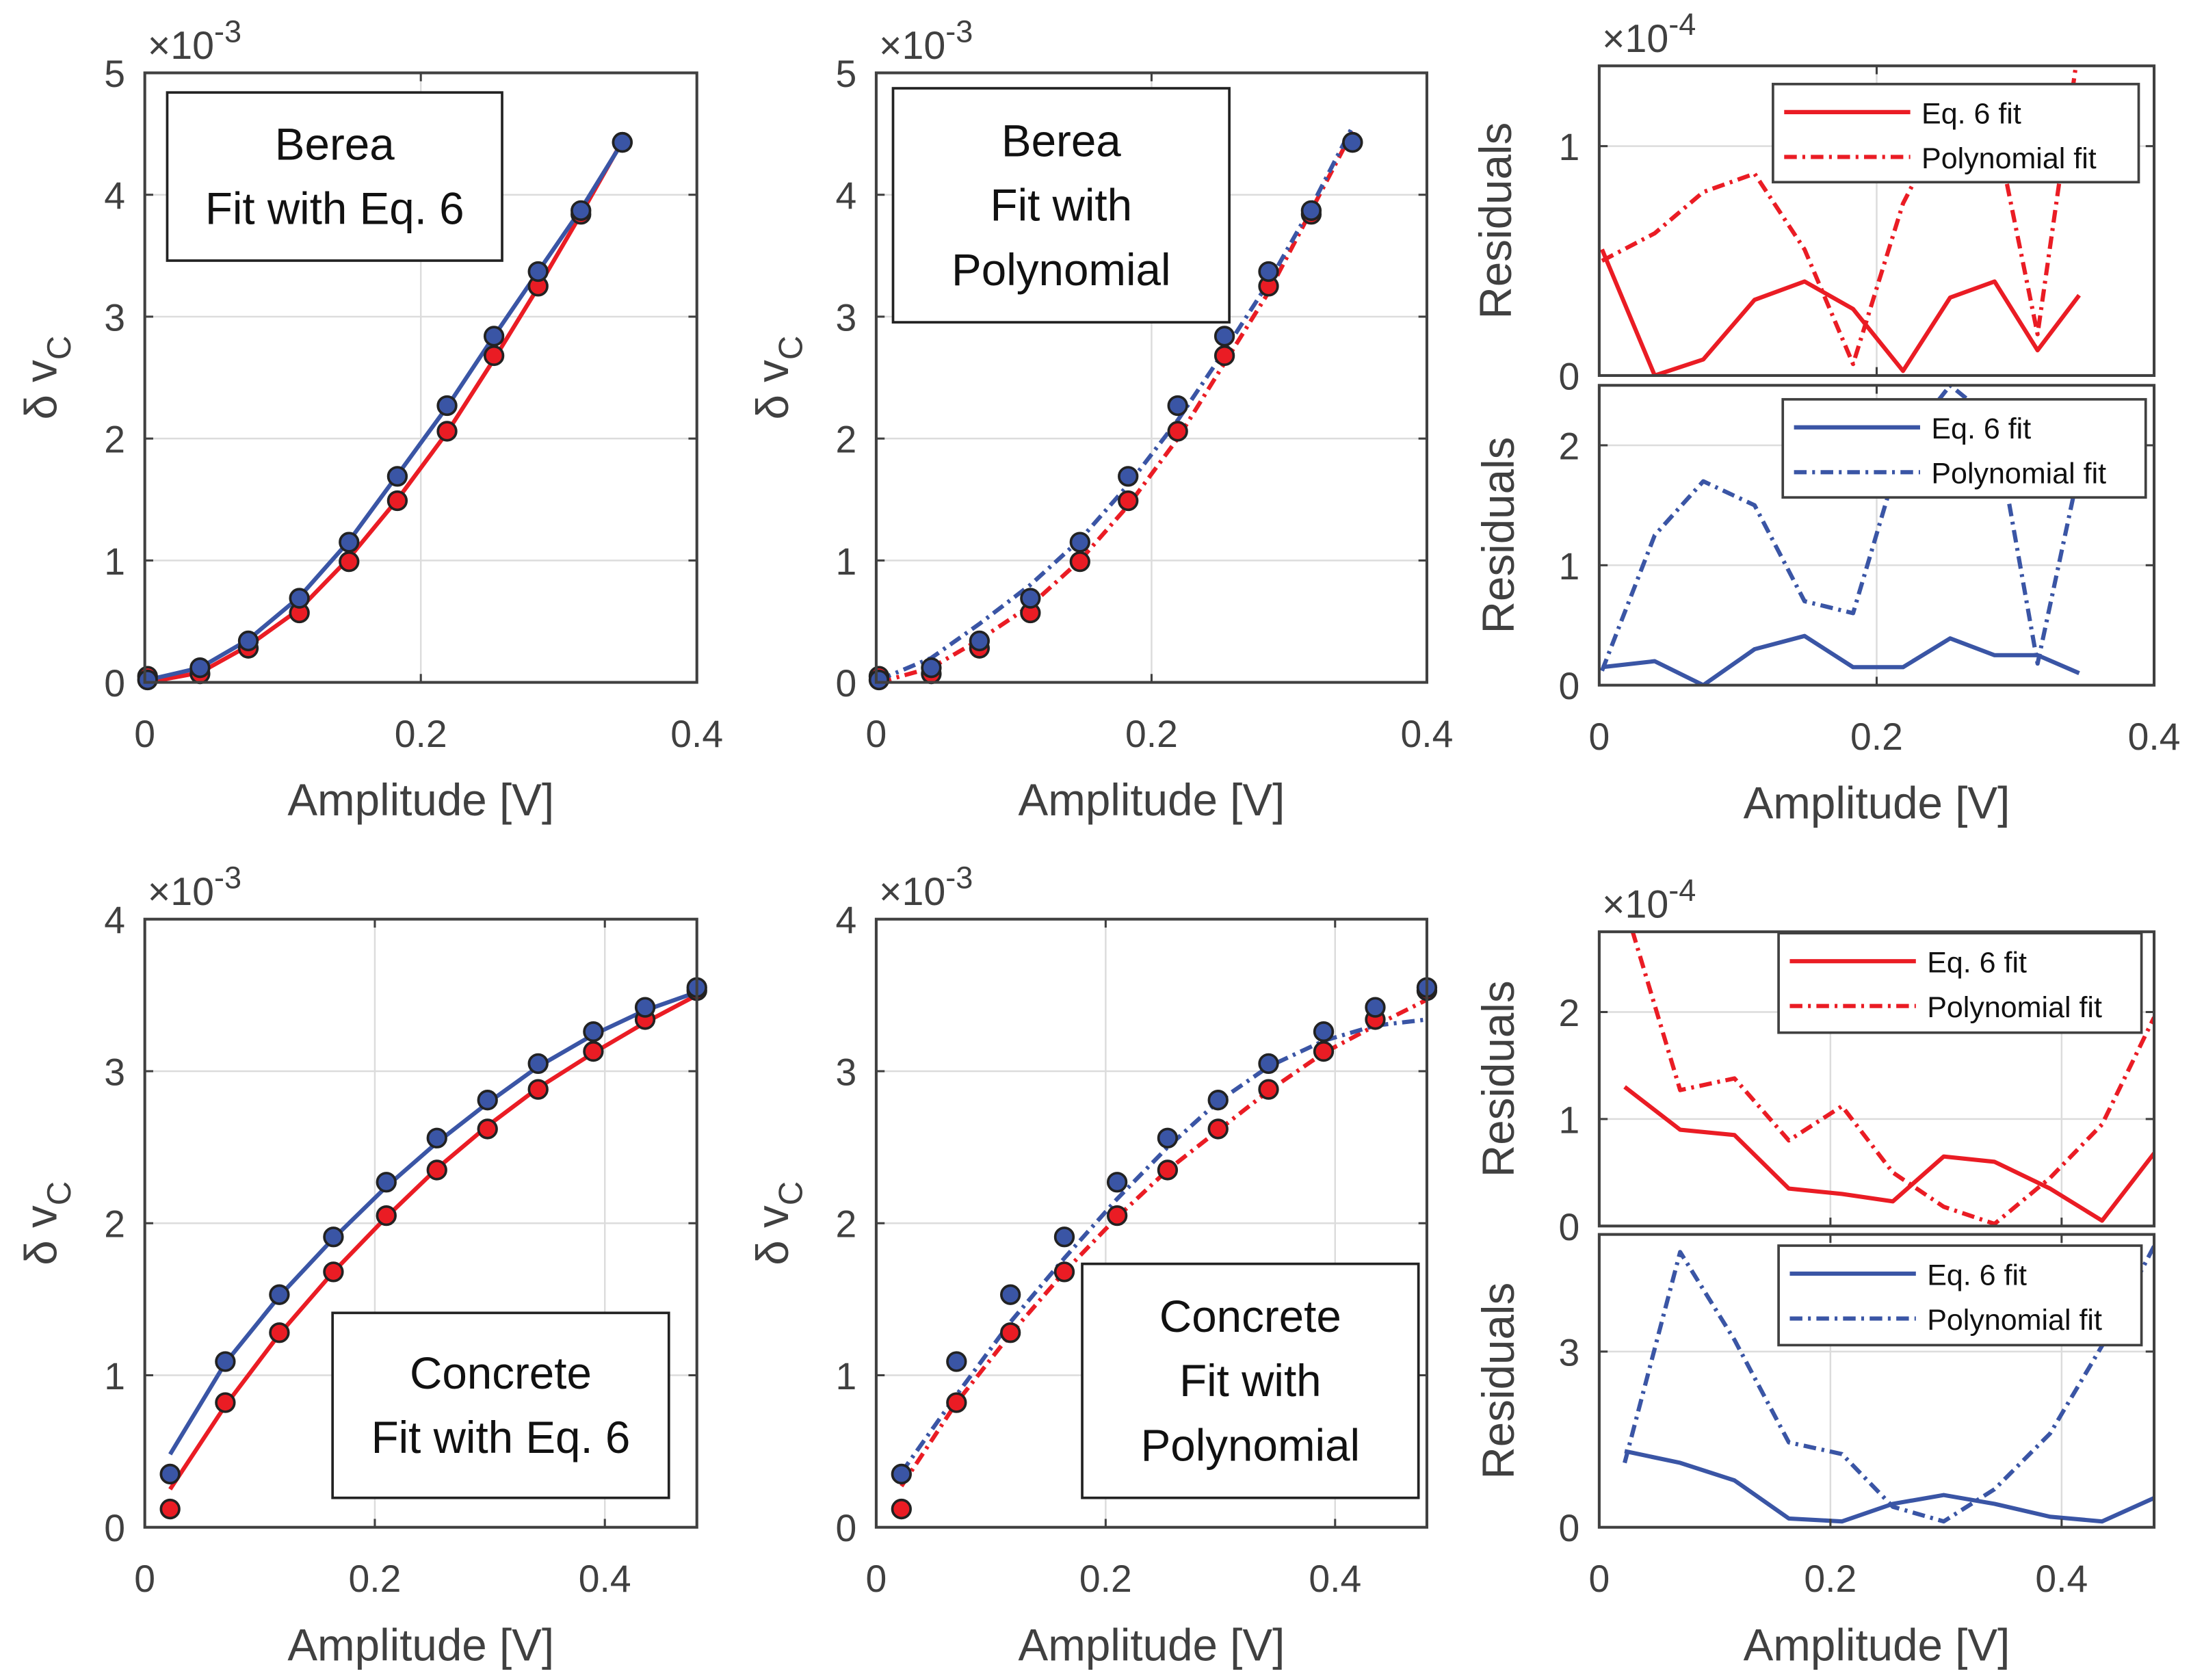  I want to click on y-axis-label-main: Residuals, so click(1498, 1078).